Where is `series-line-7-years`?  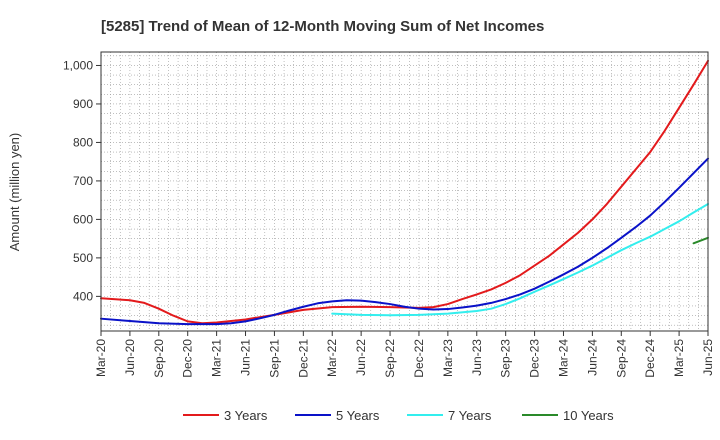 series-line-7-years is located at coordinates (520, 260).